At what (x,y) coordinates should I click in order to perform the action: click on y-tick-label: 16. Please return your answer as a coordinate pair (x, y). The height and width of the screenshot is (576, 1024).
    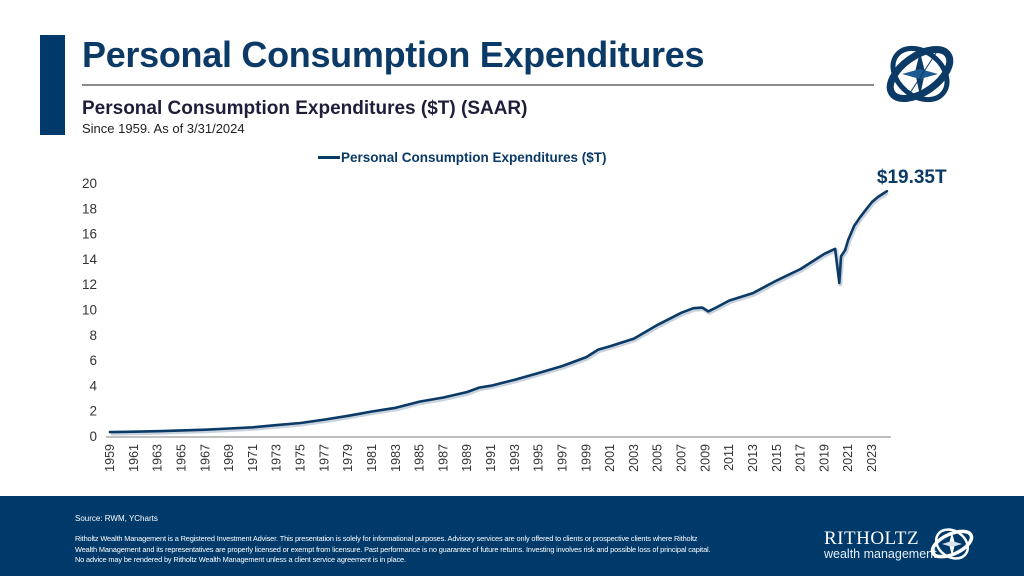
    Looking at the image, I should click on (89, 234).